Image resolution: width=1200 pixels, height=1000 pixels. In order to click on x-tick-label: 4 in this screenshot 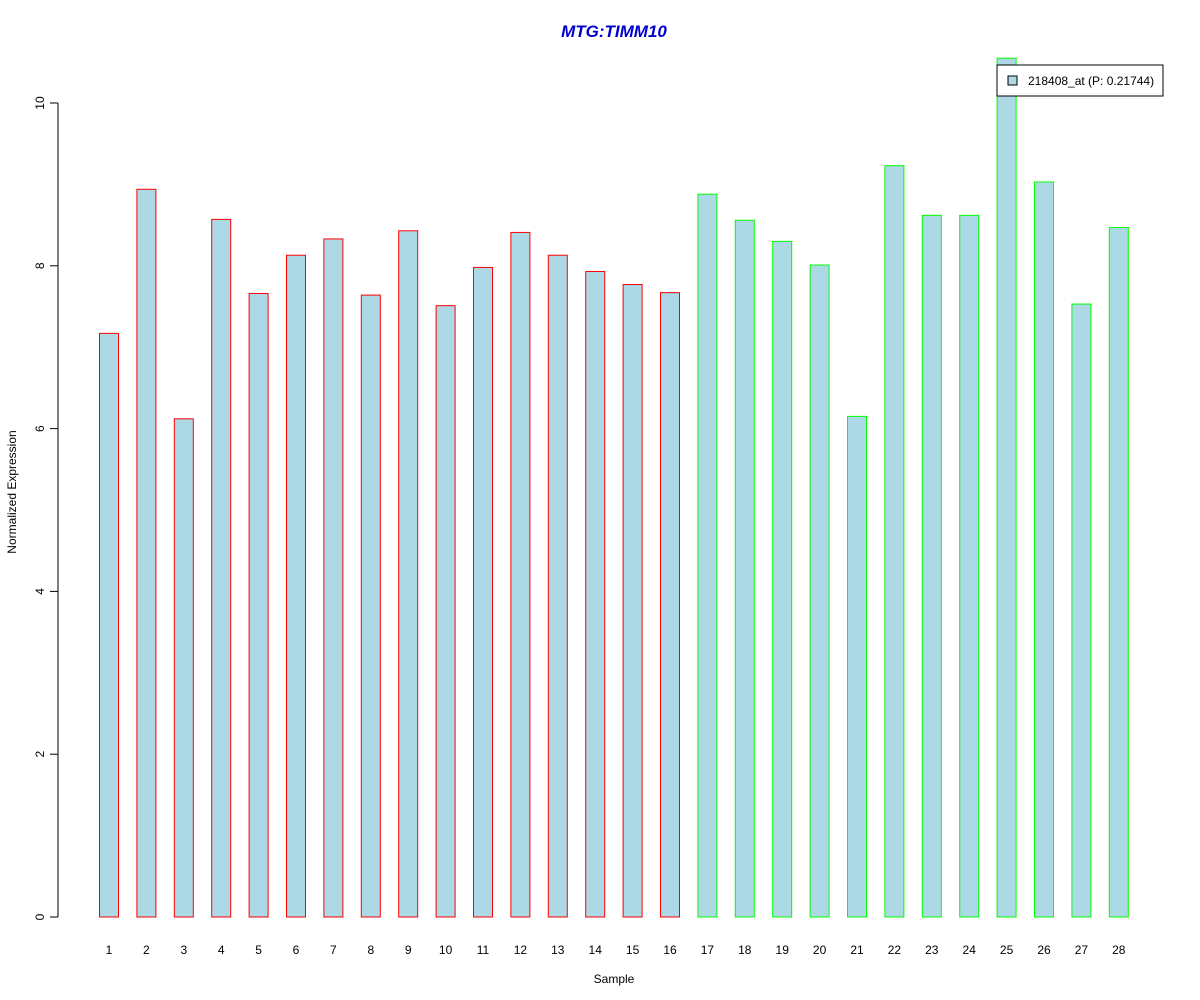, I will do `click(221, 950)`.